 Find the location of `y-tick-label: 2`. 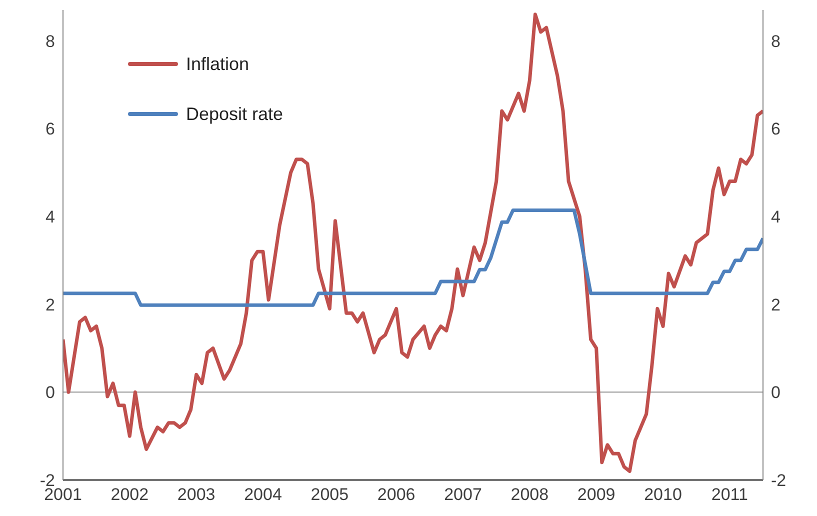

y-tick-label: 2 is located at coordinates (50, 304).